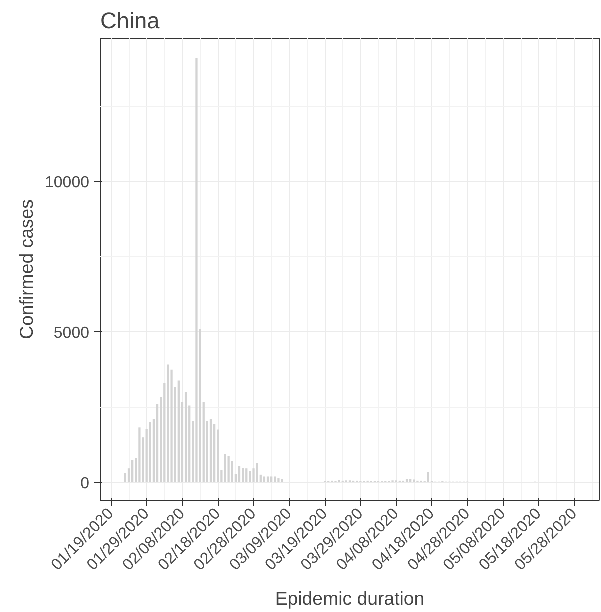 The height and width of the screenshot is (612, 601). What do you see at coordinates (85, 483) in the screenshot?
I see `y-tick-label: 0` at bounding box center [85, 483].